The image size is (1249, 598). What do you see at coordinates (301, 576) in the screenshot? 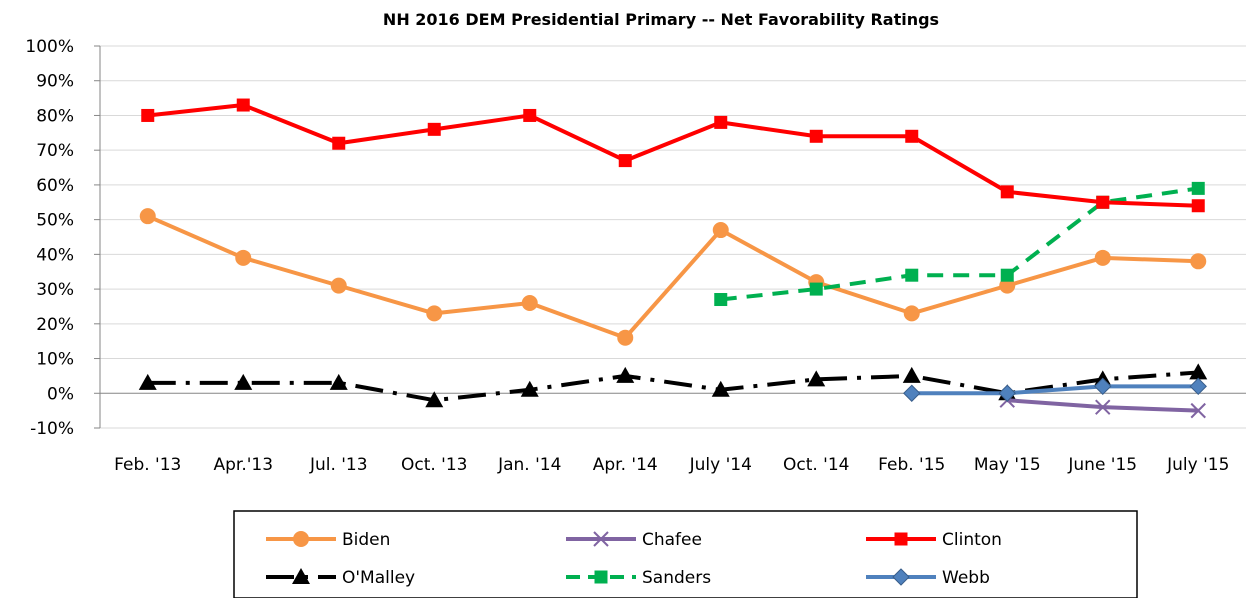
I see `legend-marker-omalley` at bounding box center [301, 576].